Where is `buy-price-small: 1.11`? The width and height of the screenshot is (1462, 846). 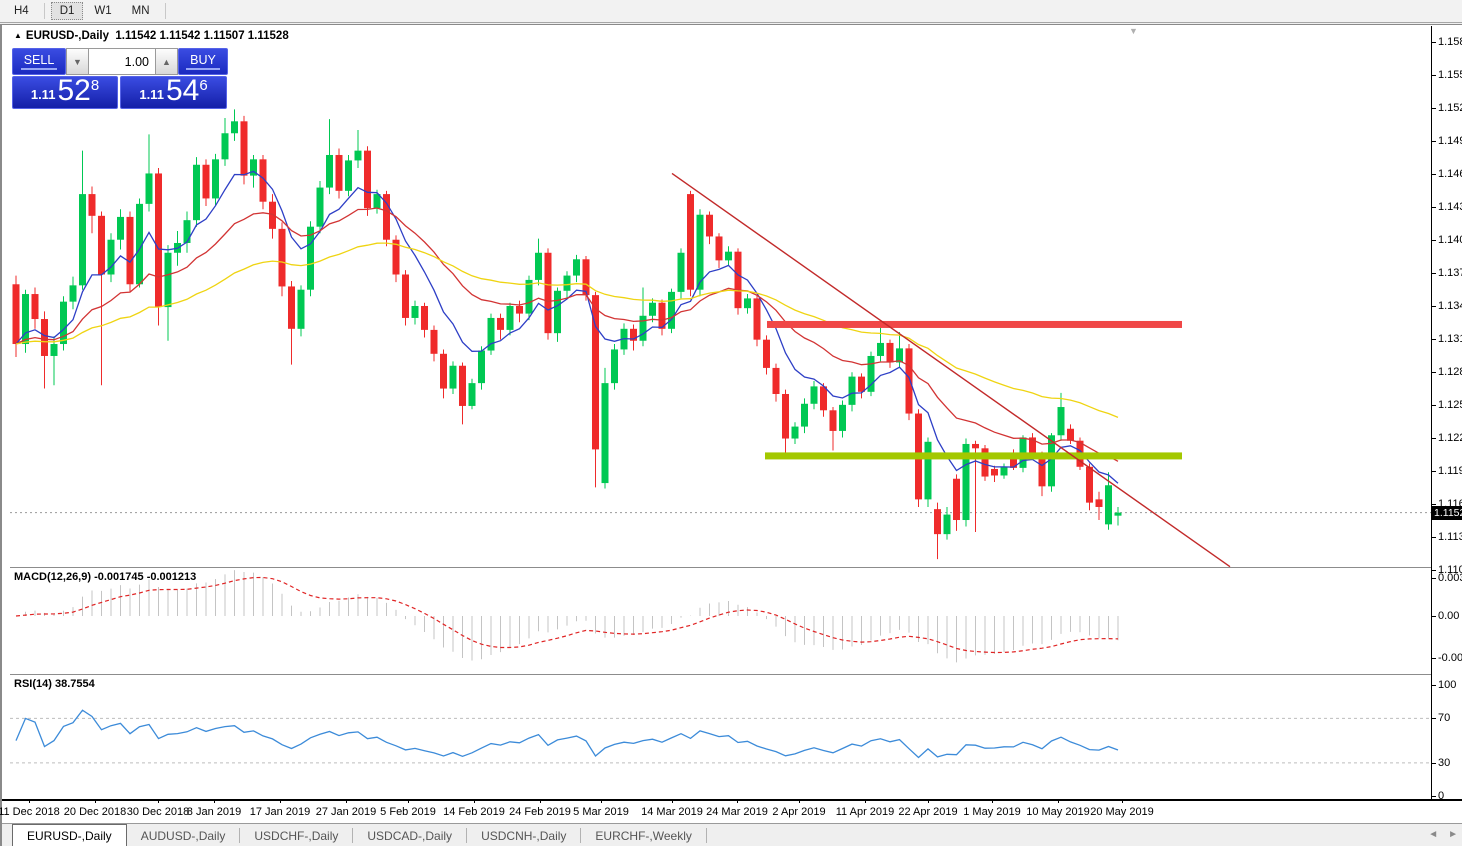
buy-price-small: 1.11 is located at coordinates (151, 94).